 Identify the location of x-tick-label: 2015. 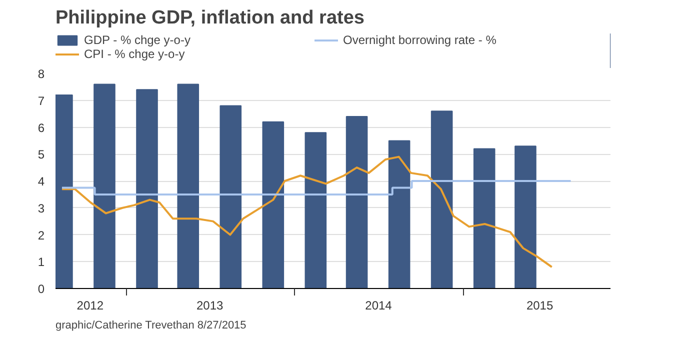
(540, 305).